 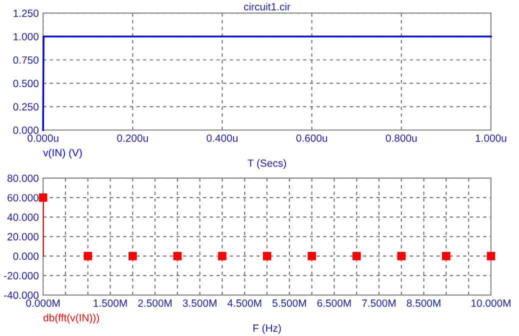 What do you see at coordinates (21, 295) in the screenshot?
I see `y-tick-label: -40.000` at bounding box center [21, 295].